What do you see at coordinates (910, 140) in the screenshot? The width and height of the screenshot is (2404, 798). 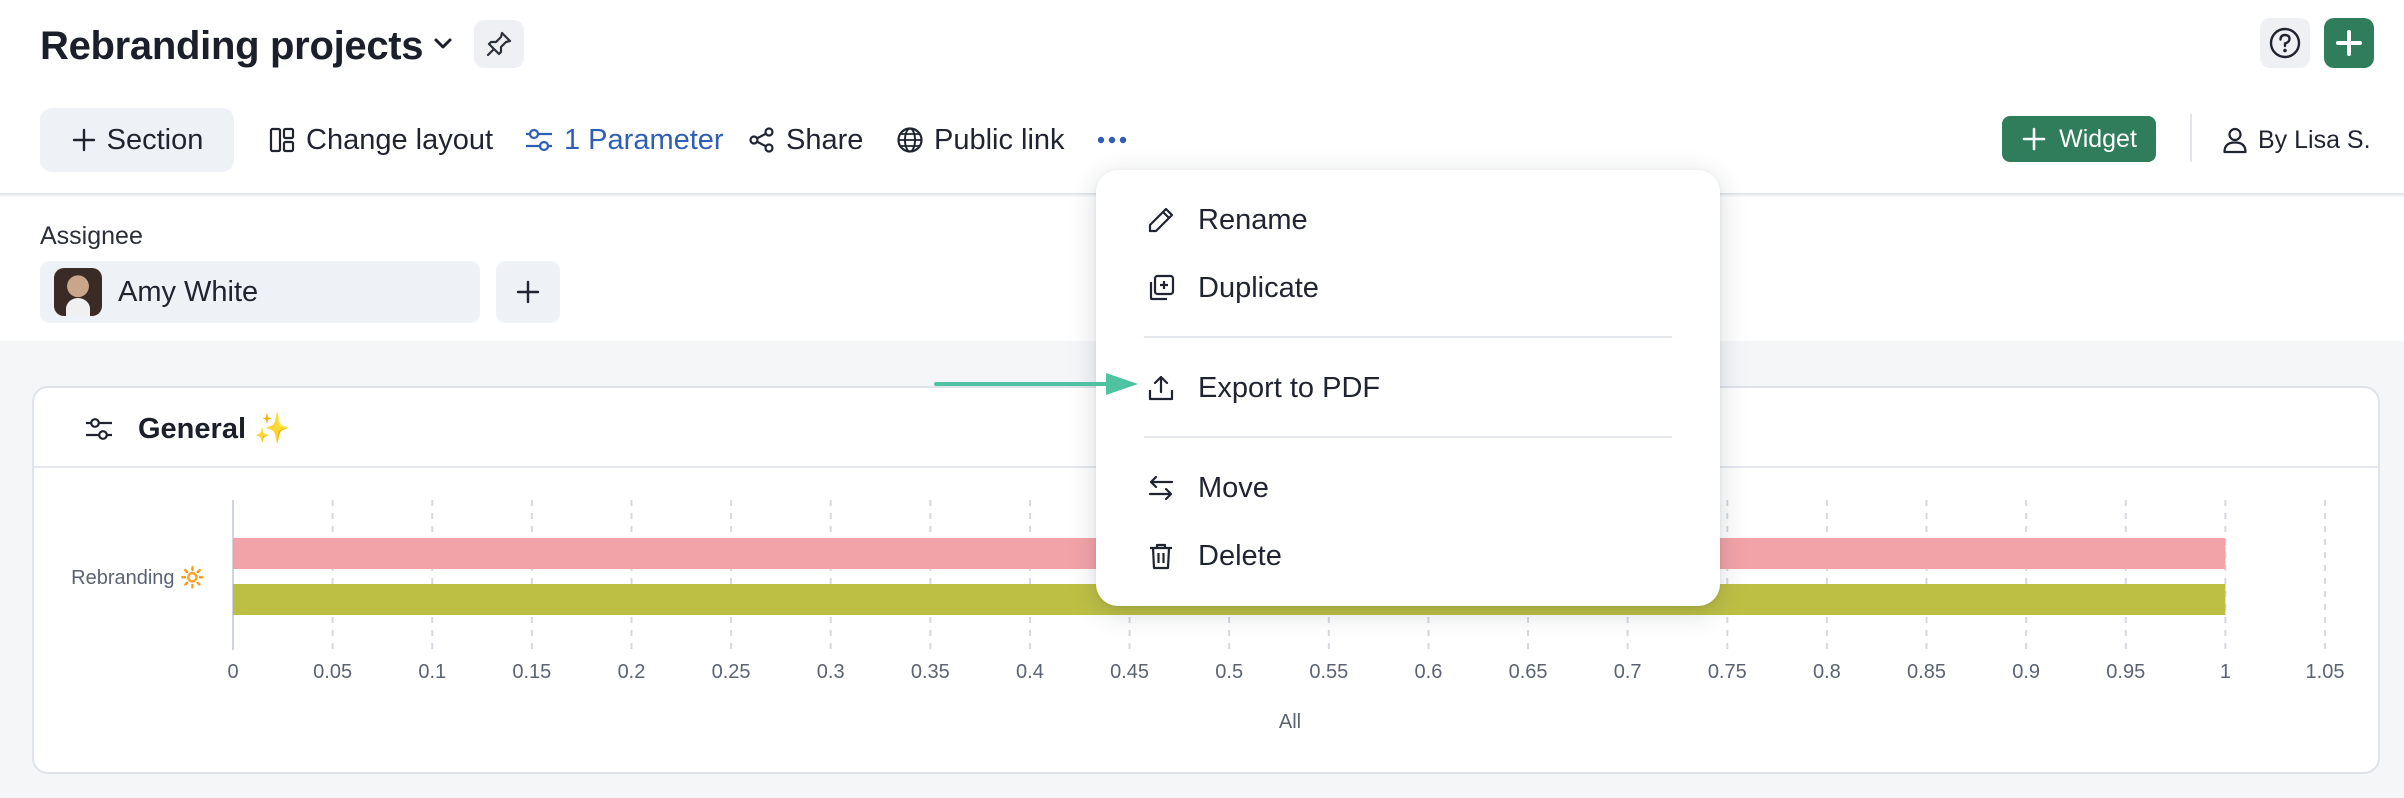 I see `globe-icon` at bounding box center [910, 140].